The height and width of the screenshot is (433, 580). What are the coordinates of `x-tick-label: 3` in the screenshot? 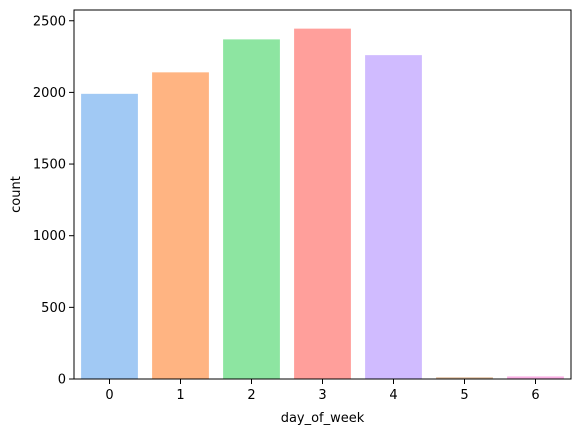 It's located at (322, 395).